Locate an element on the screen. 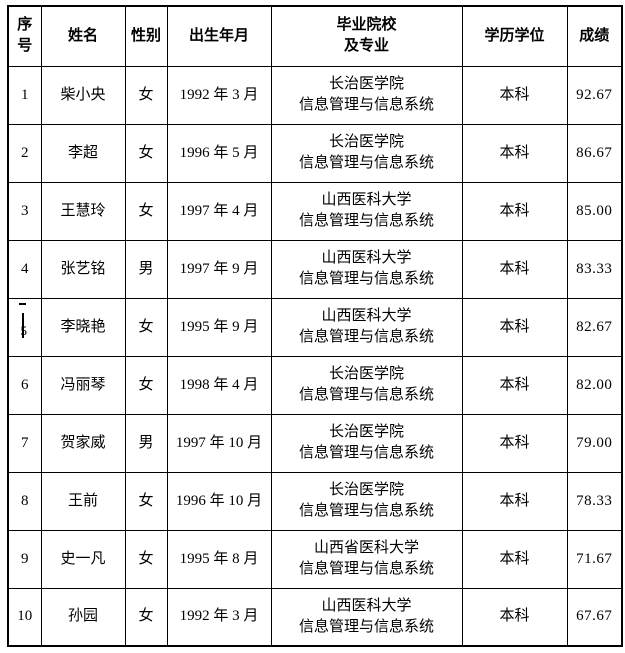 Image resolution: width=625 pixels, height=653 pixels. cell-seq: 2 is located at coordinates (24, 153).